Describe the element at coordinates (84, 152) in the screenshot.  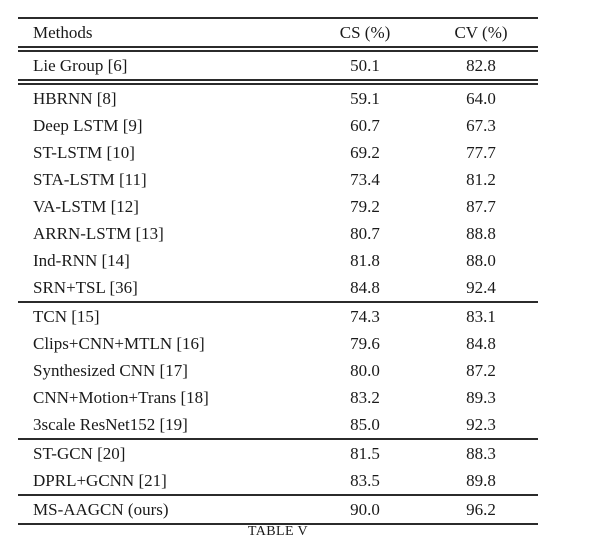
I see `method-cell: ST-LSTM [10]` at that location.